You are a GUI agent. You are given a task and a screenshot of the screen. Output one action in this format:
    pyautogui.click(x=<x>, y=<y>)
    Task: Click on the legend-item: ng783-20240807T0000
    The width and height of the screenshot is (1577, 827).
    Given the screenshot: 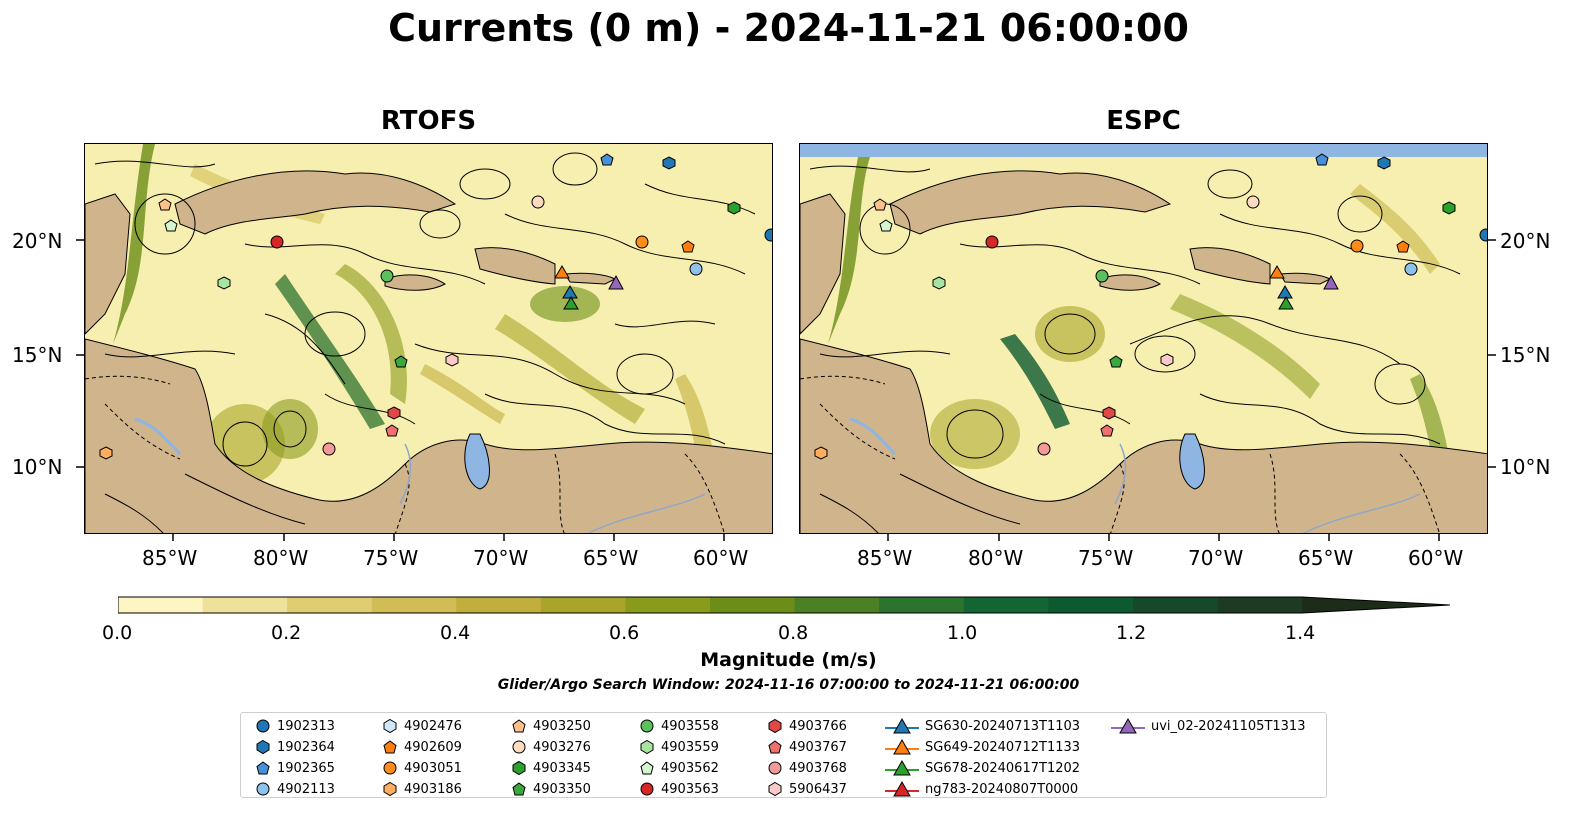 What is the action you would take?
    pyautogui.click(x=981, y=789)
    